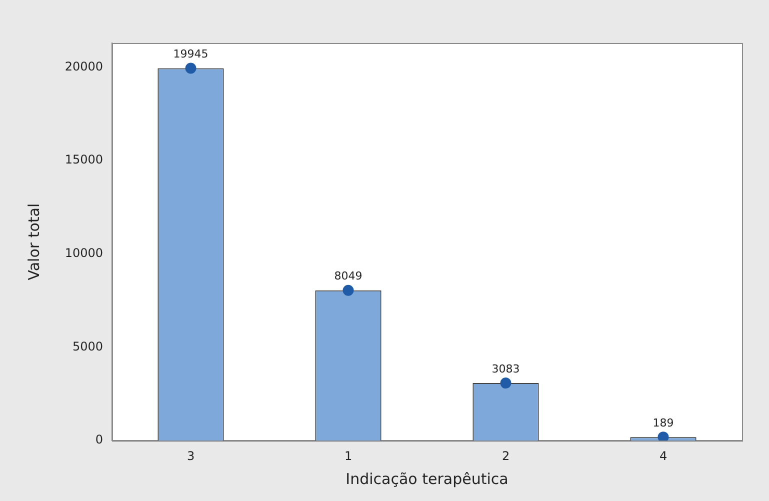  What do you see at coordinates (83, 159) in the screenshot?
I see `y-tick-label: 15000` at bounding box center [83, 159].